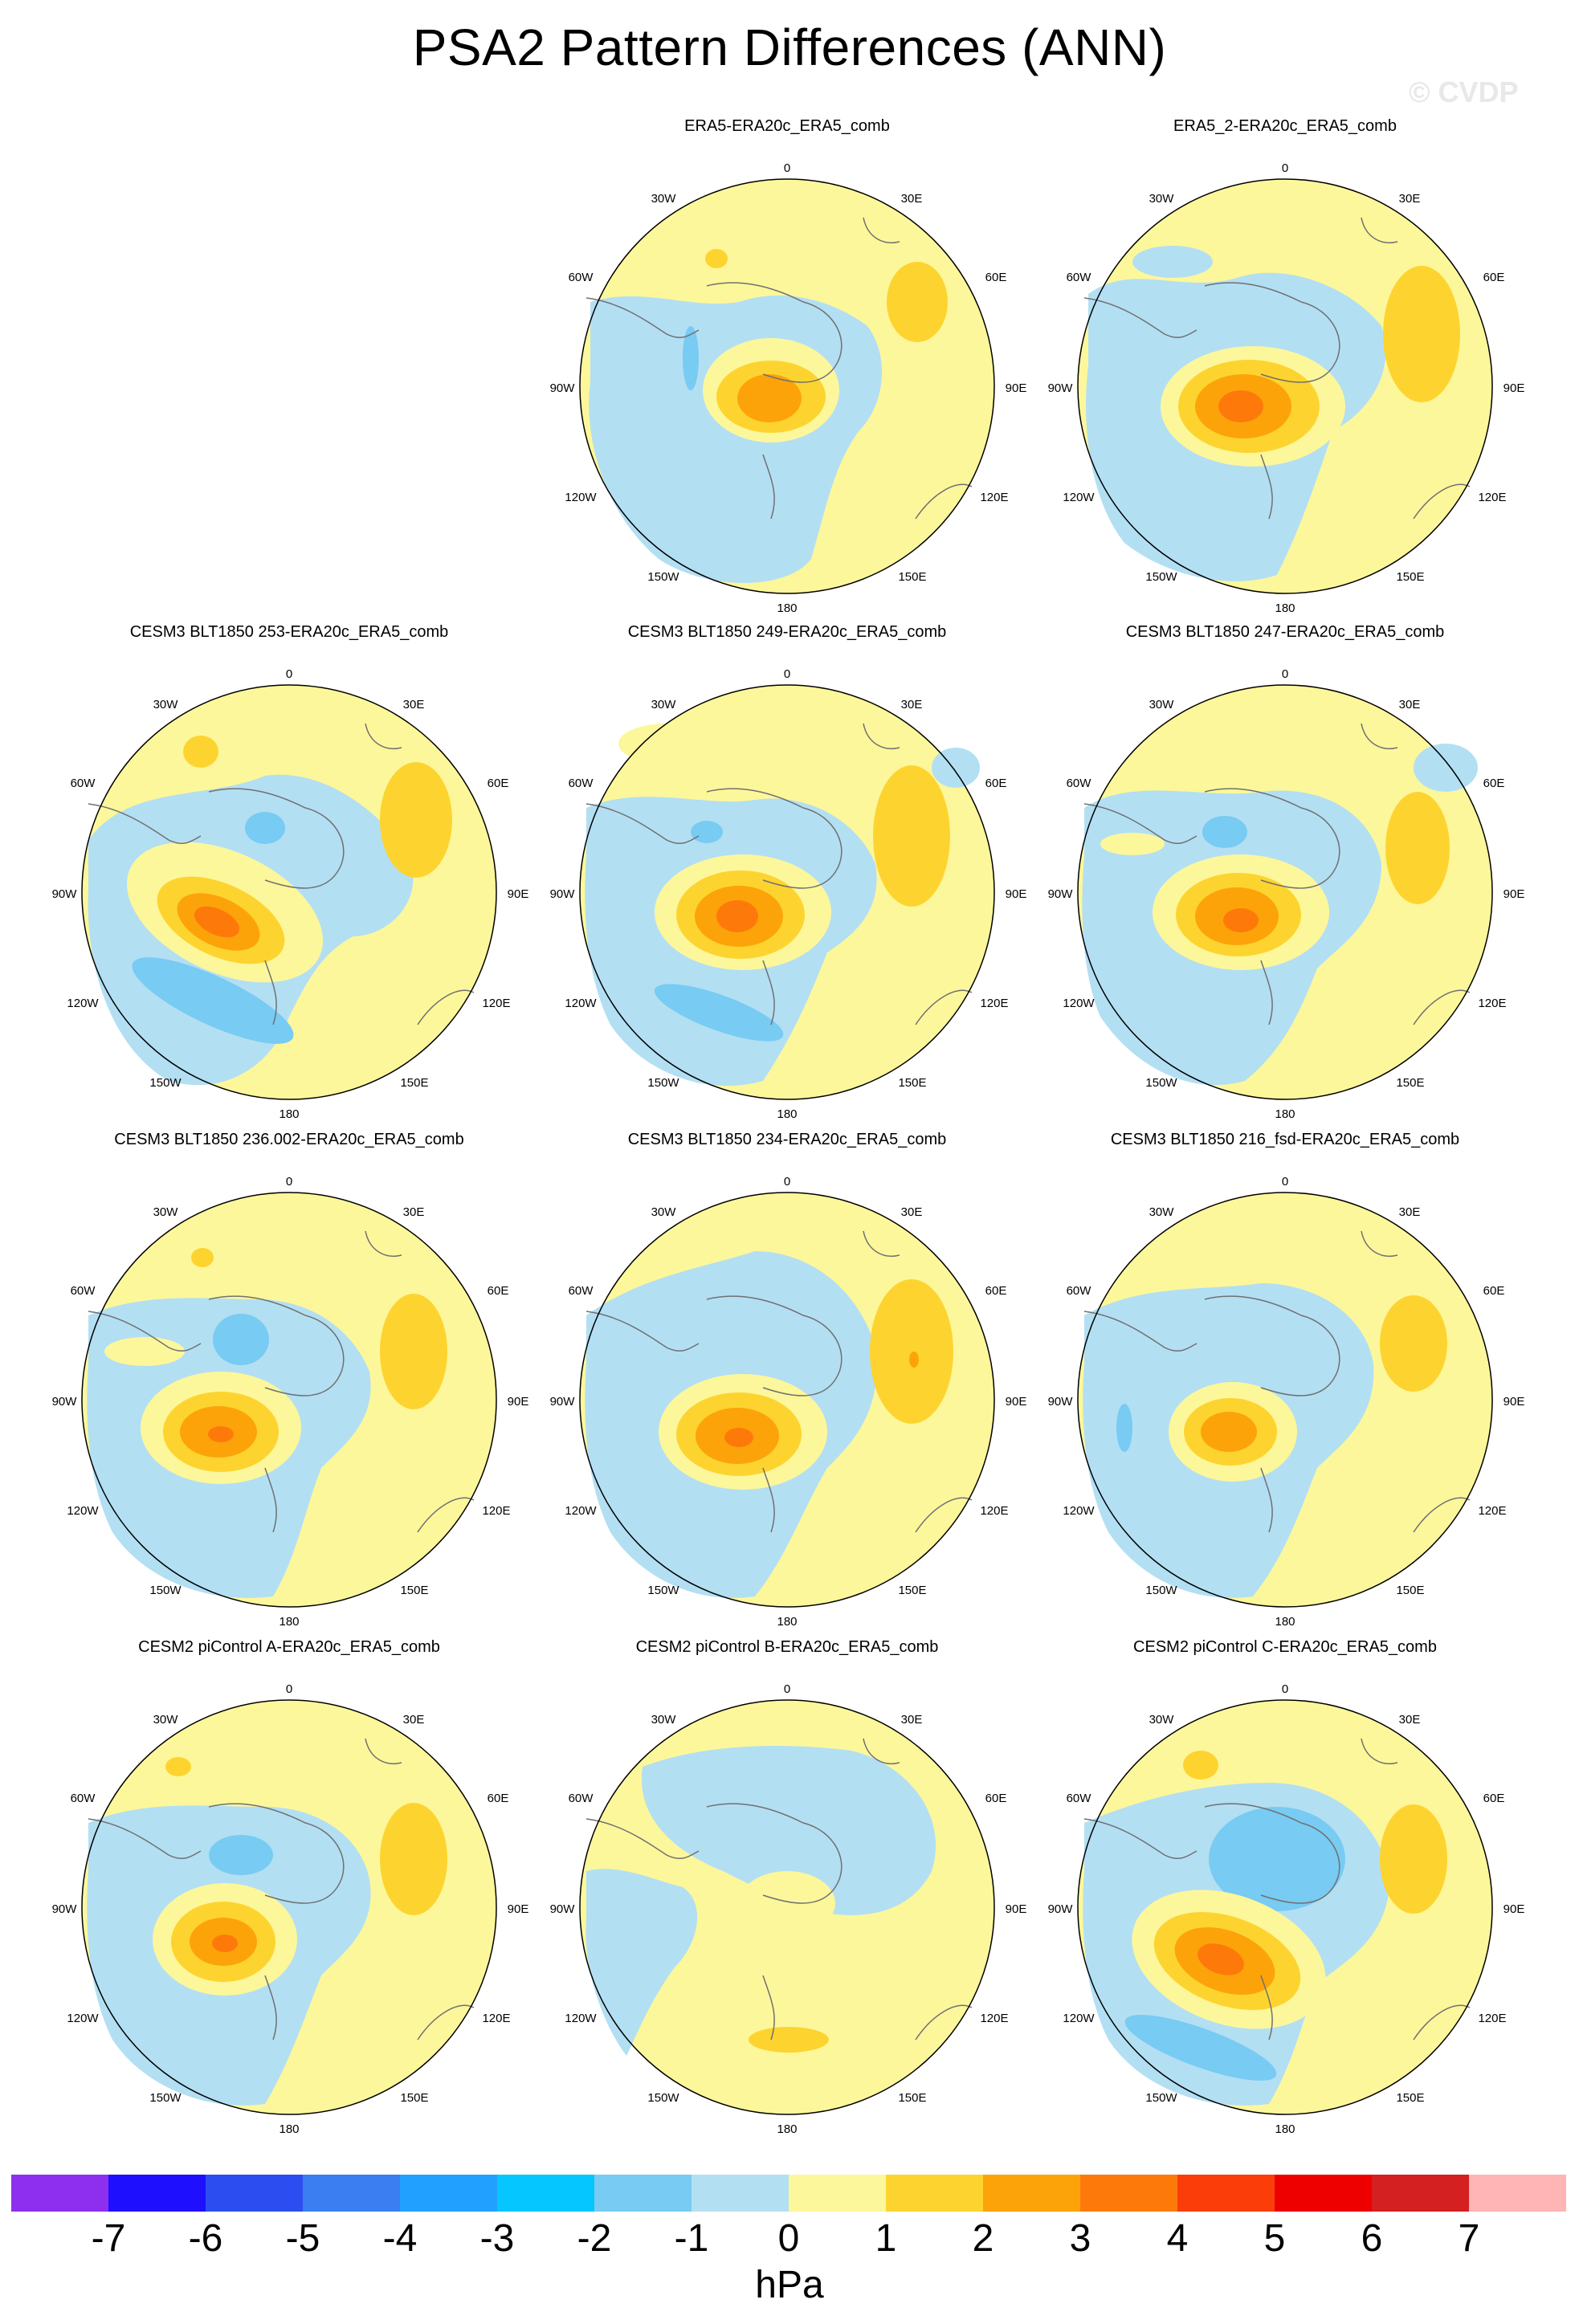 This screenshot has width=1579, height=2324. I want to click on cvdp-watermark: © CVDP, so click(1464, 92).